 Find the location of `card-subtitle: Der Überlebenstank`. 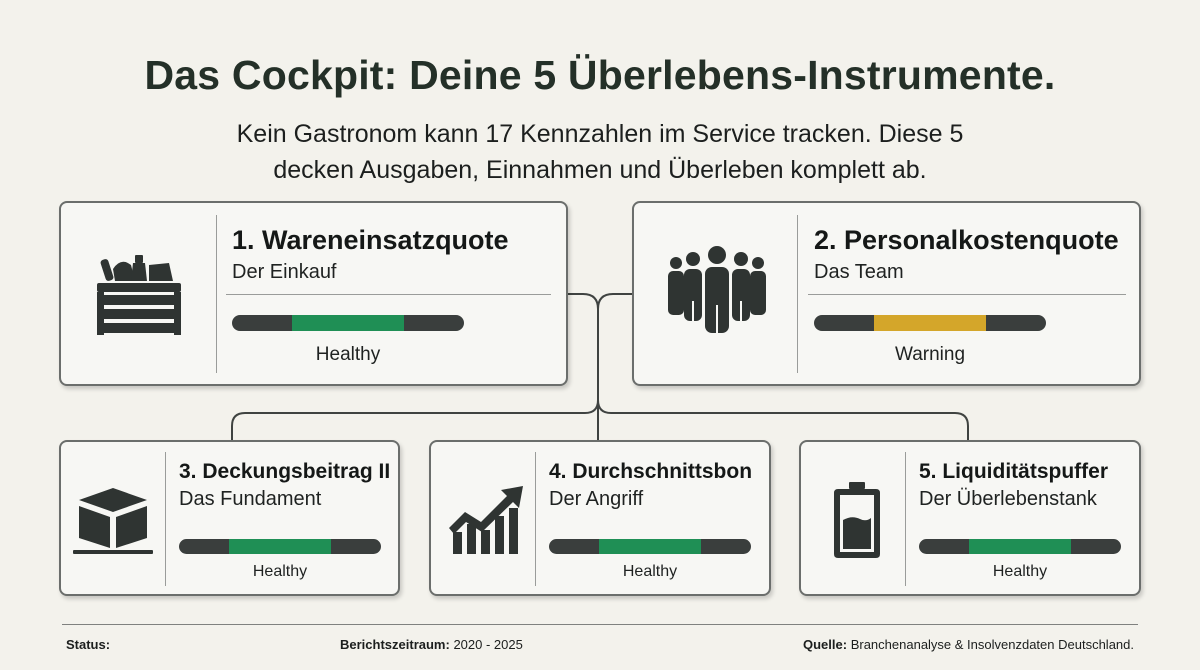

card-subtitle: Der Überlebenstank is located at coordinates (1008, 499).